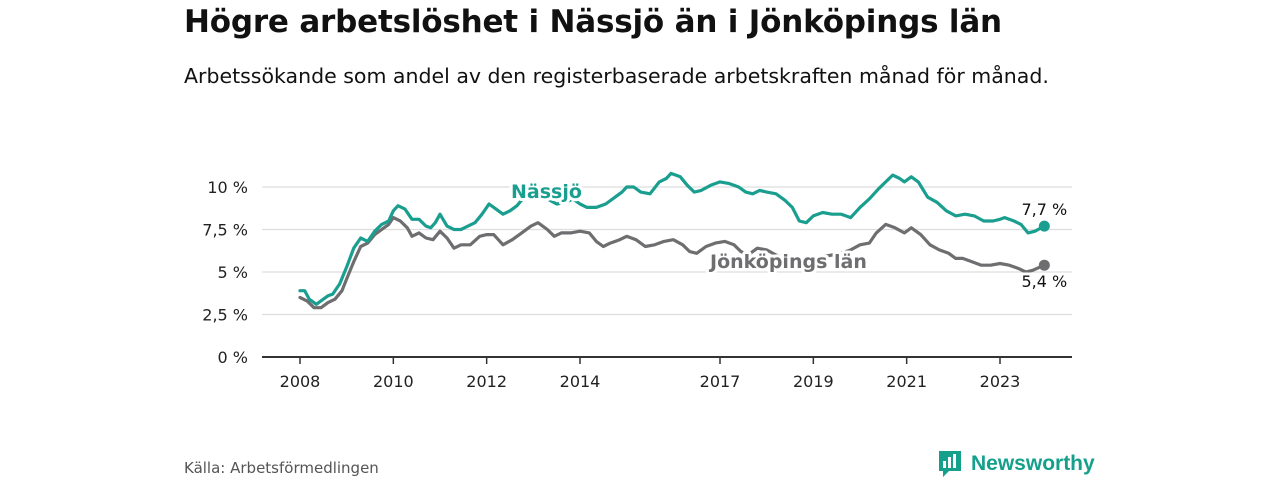 Image resolution: width=1280 pixels, height=480 pixels. Describe the element at coordinates (393, 381) in the screenshot. I see `x-tick-label: 2010` at that location.